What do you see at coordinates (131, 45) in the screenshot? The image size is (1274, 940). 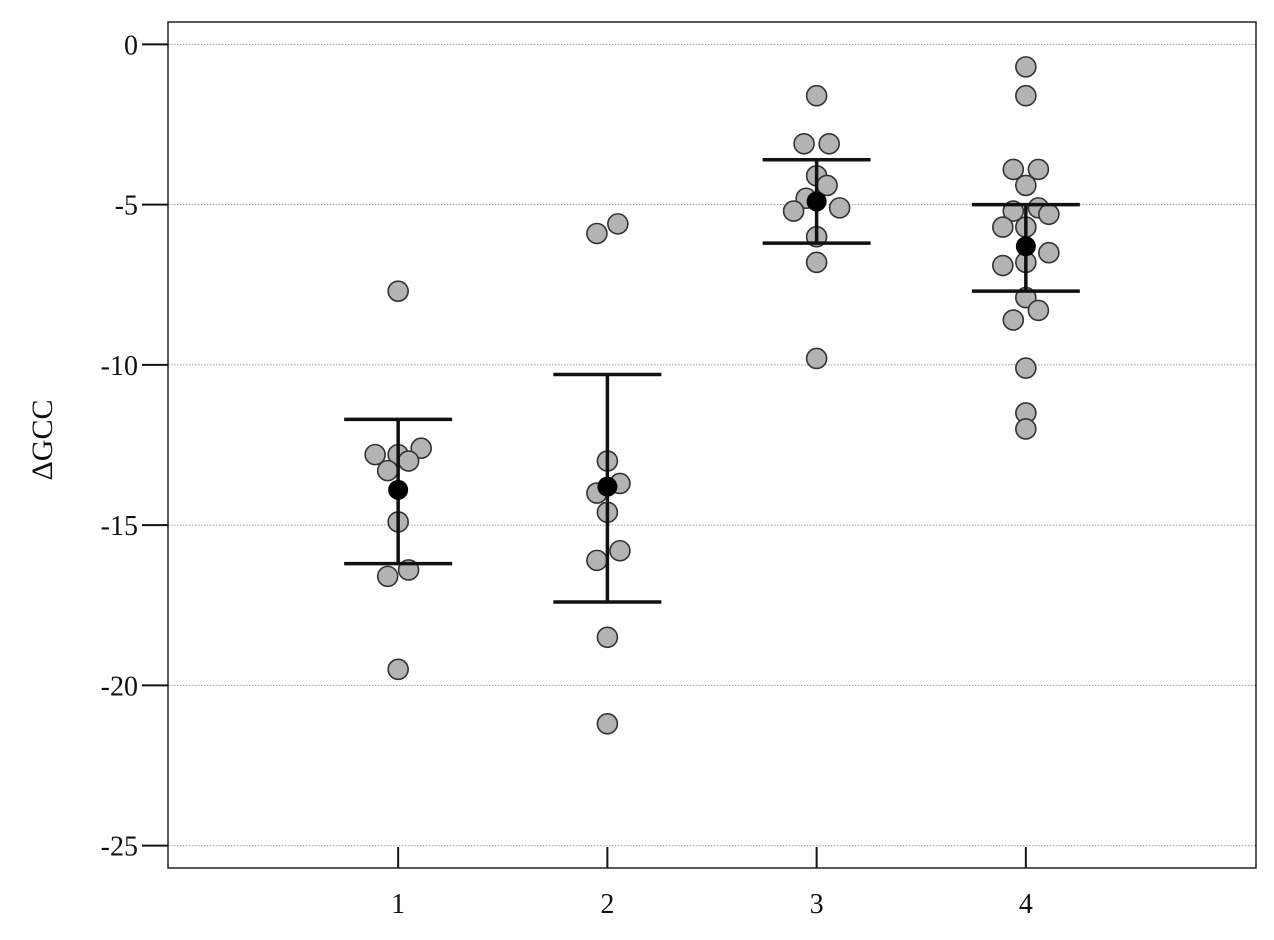 I see `y-tick-label: 0` at bounding box center [131, 45].